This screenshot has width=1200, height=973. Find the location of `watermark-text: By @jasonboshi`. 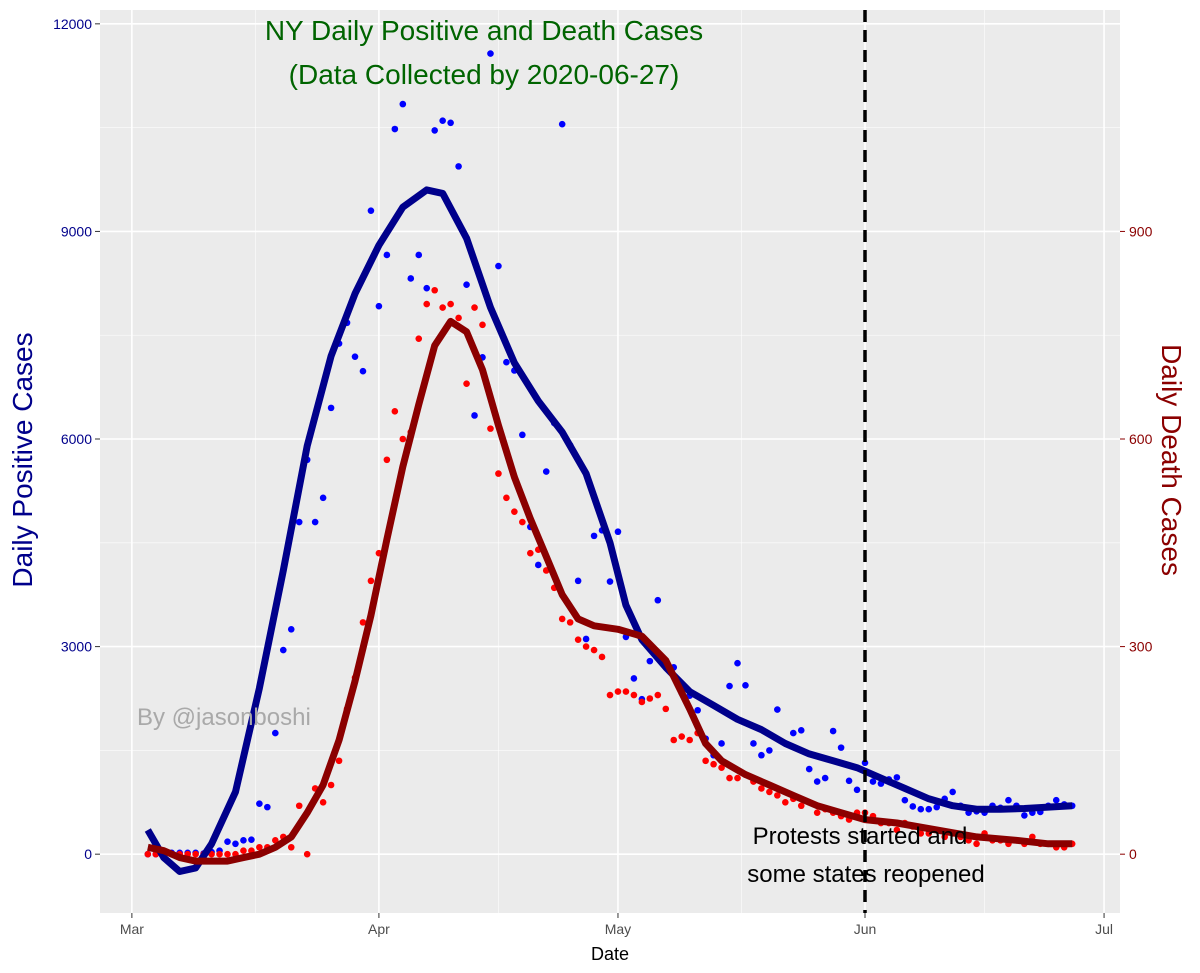

watermark-text: By @jasonboshi is located at coordinates (224, 717).